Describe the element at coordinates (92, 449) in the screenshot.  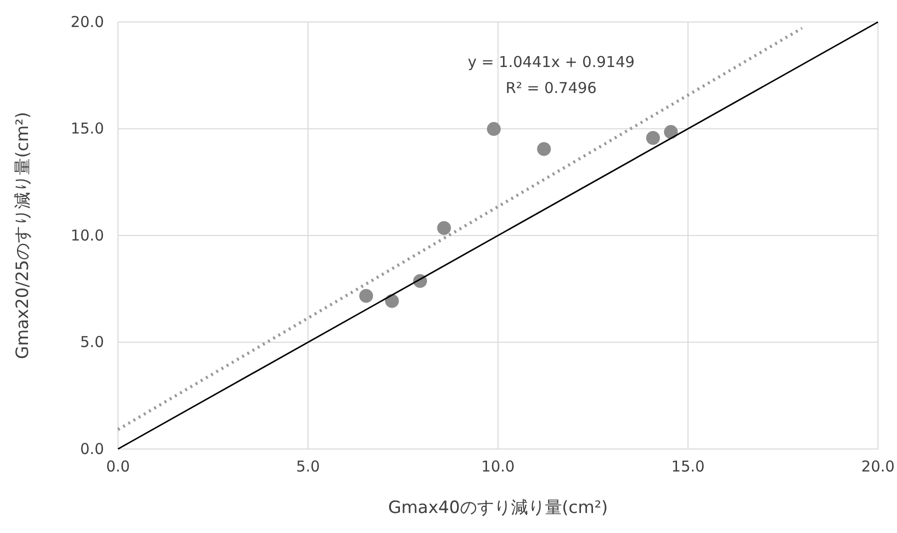
I see `y-tick-label: 0.0` at that location.